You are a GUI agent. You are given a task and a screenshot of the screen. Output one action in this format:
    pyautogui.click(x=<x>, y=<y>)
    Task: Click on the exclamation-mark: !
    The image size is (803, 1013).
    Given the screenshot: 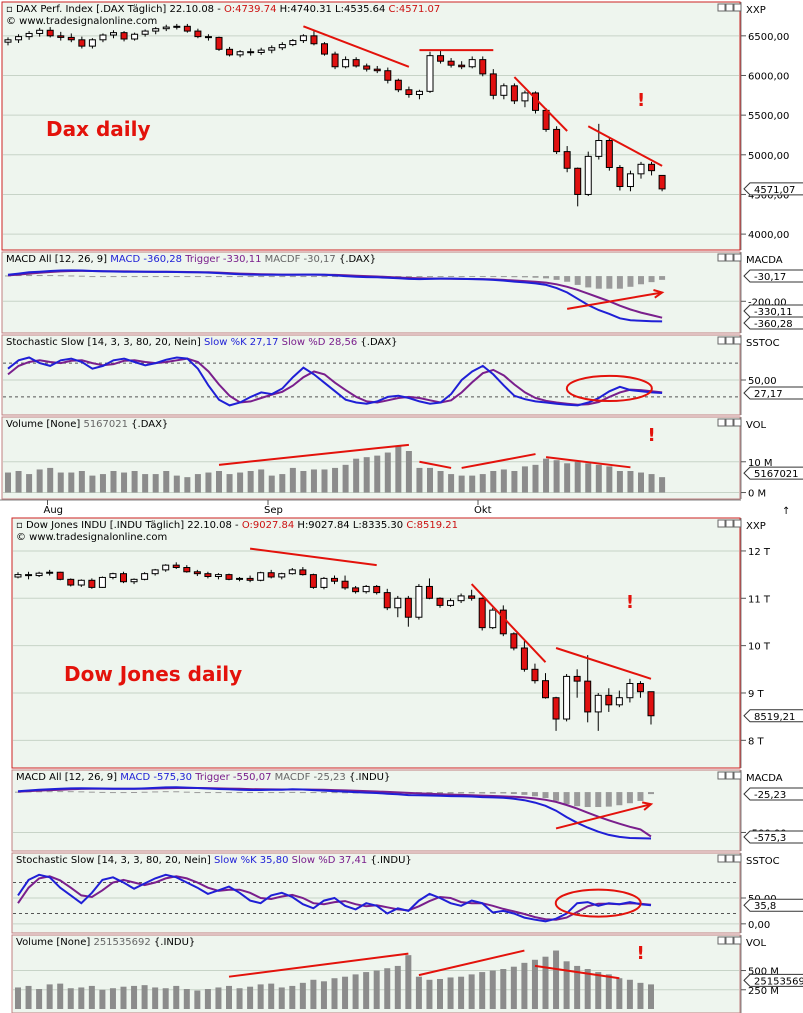 What is the action you would take?
    pyautogui.click(x=641, y=100)
    